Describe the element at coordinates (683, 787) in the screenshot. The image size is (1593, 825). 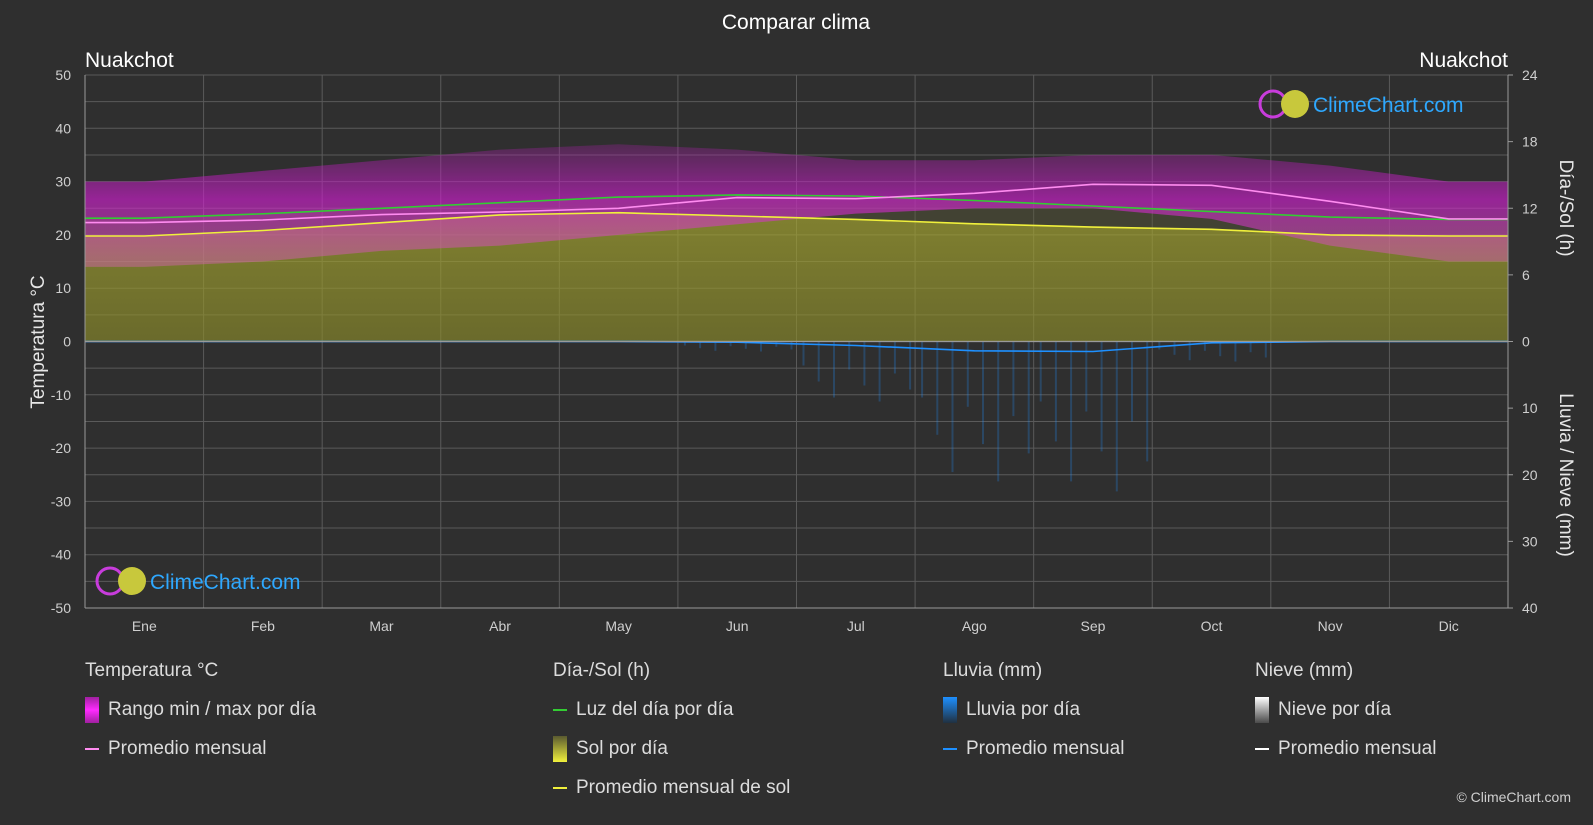
I see `legend-label: Promedio mensual de sol` at that location.